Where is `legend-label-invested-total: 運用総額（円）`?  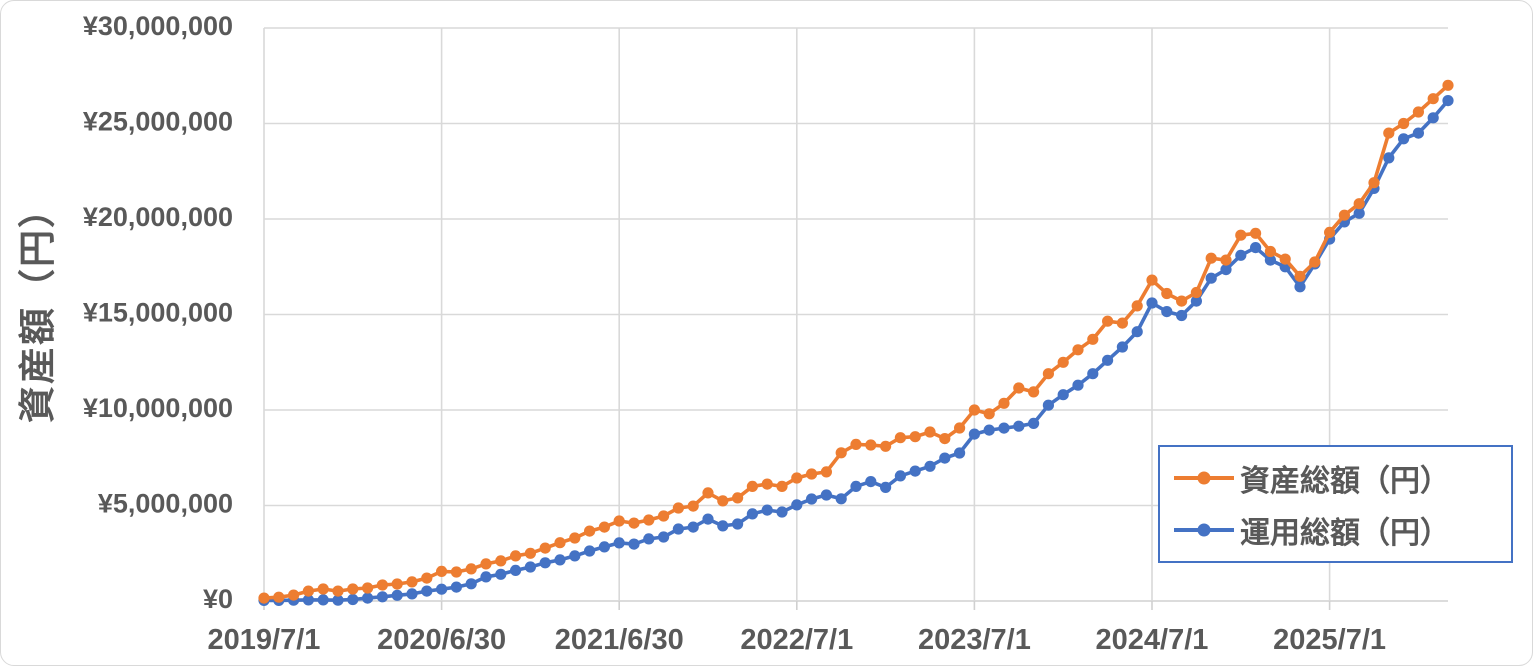
legend-label-invested-total: 運用総額（円） is located at coordinates (1345, 534).